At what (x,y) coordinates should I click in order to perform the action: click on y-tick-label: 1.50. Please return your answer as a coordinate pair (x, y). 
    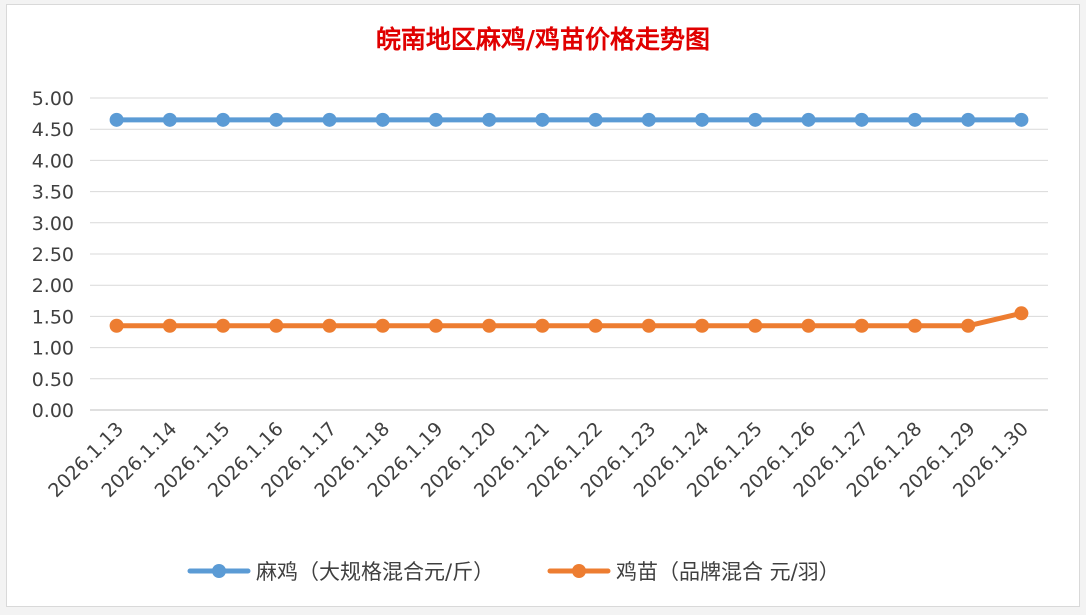
    Looking at the image, I should click on (53, 317).